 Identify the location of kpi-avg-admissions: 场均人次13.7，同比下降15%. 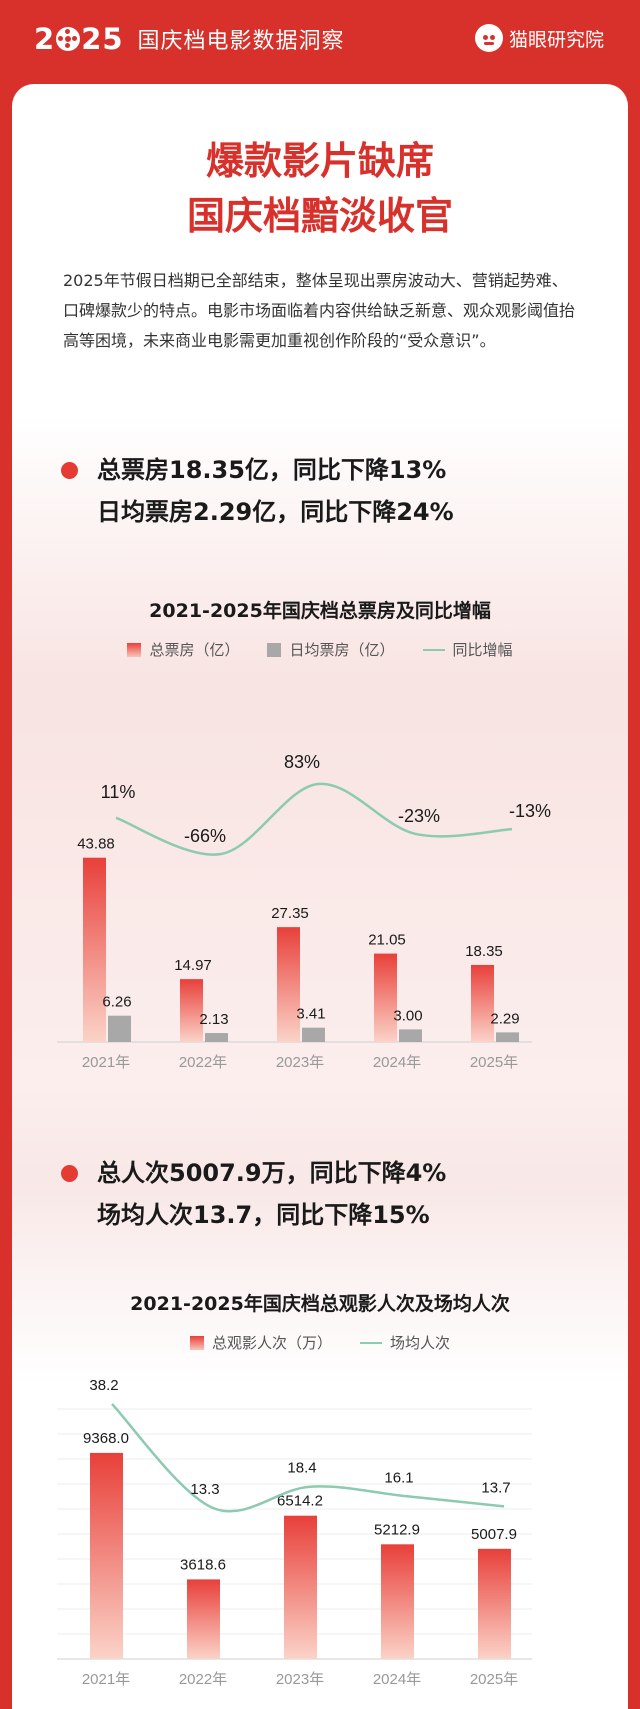
(263, 1215).